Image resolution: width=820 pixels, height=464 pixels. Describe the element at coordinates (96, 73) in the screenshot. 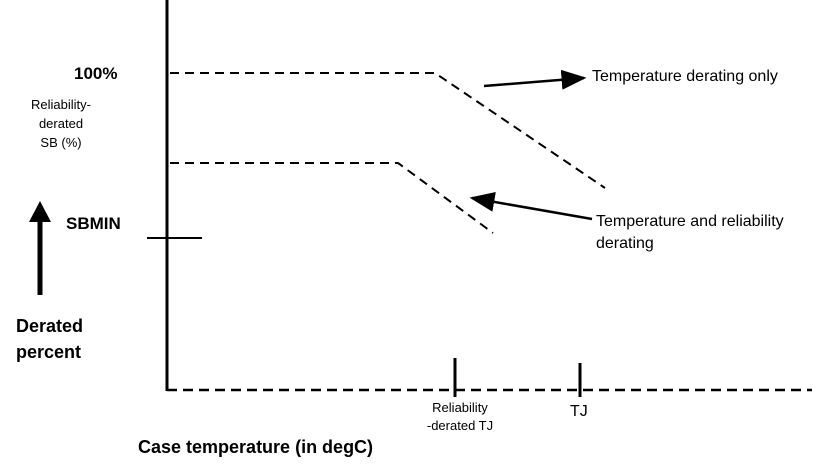

I see `top-percent-label: 100%` at that location.